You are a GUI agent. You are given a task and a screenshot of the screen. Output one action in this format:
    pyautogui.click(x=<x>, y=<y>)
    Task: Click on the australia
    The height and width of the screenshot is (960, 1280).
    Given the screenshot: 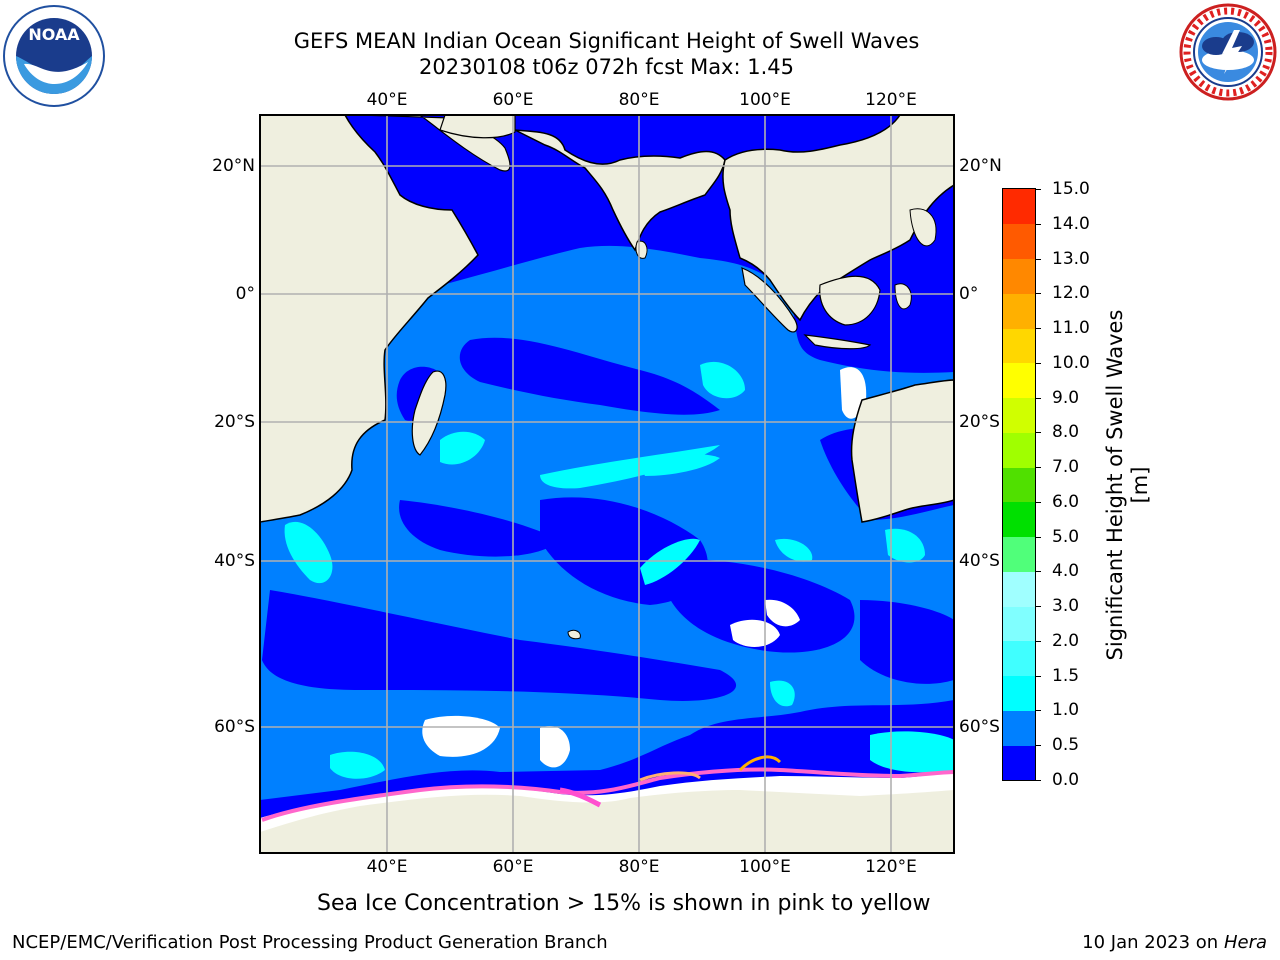 What is the action you would take?
    pyautogui.click(x=902, y=451)
    